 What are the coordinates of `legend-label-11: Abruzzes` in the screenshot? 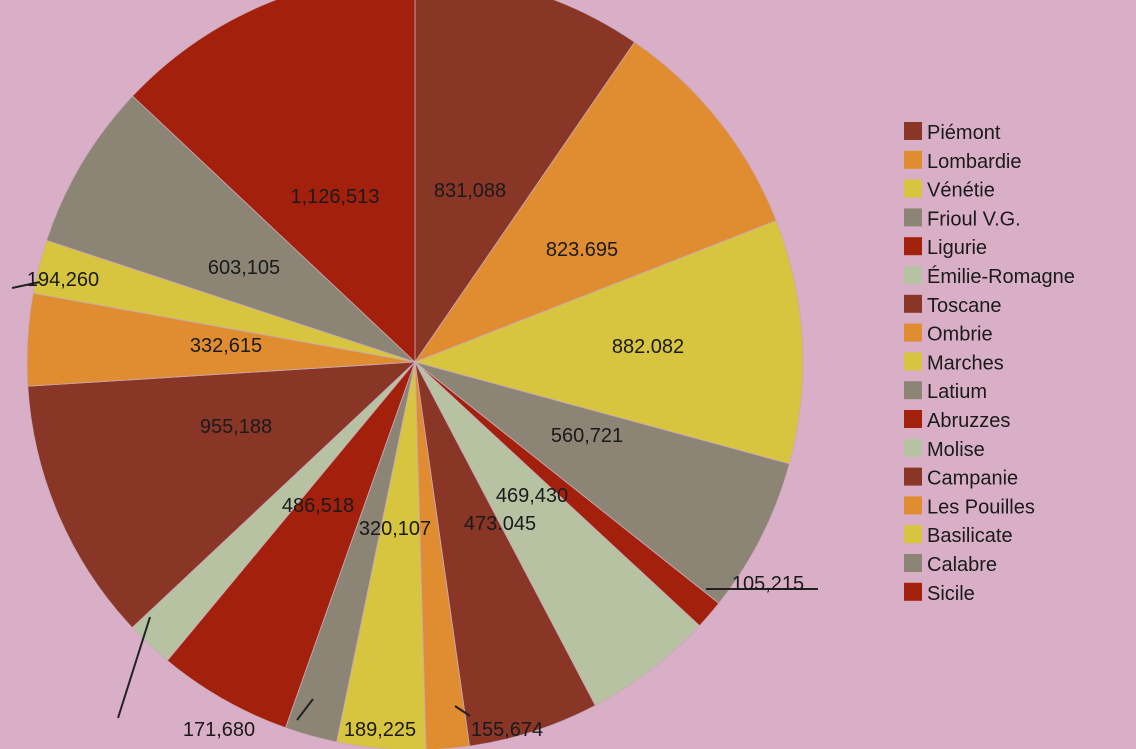 It's located at (968, 421).